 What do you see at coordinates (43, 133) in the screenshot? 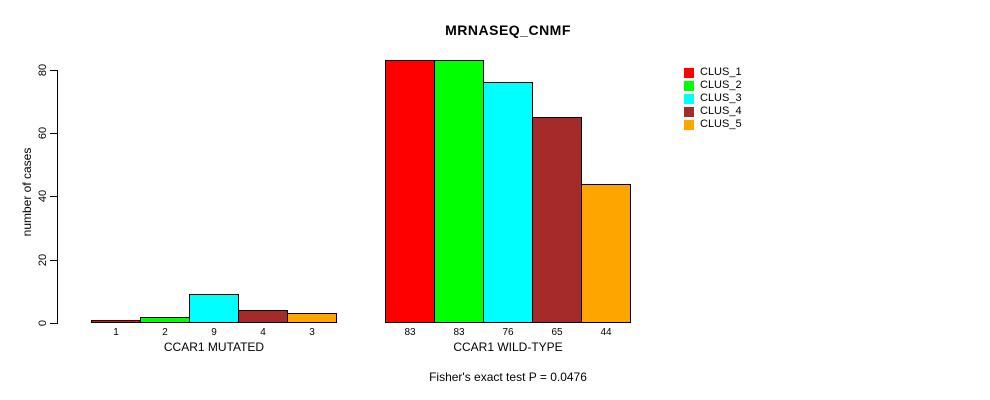
I see `y-tick-label: 60` at bounding box center [43, 133].